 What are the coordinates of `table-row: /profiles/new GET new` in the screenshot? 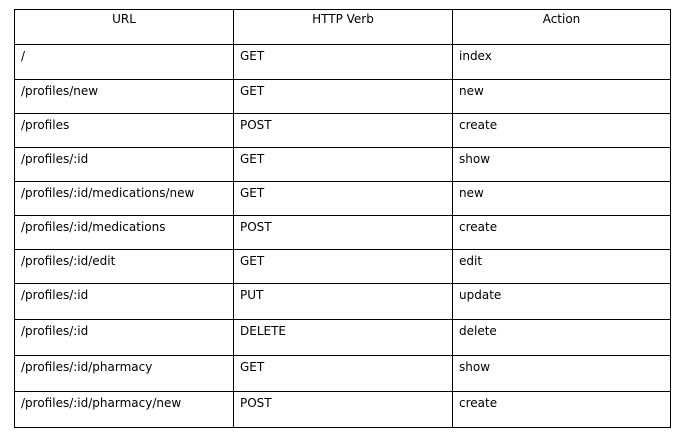 It's located at (342, 96).